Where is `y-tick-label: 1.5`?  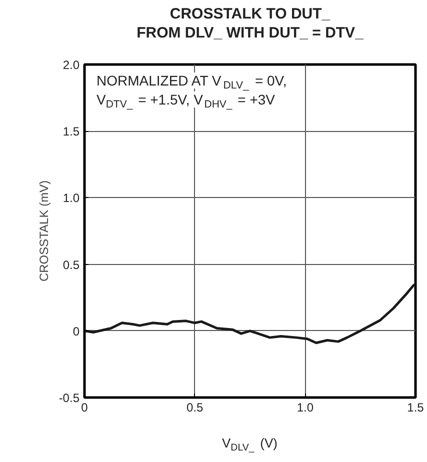
y-tick-label: 1.5 is located at coordinates (71, 131).